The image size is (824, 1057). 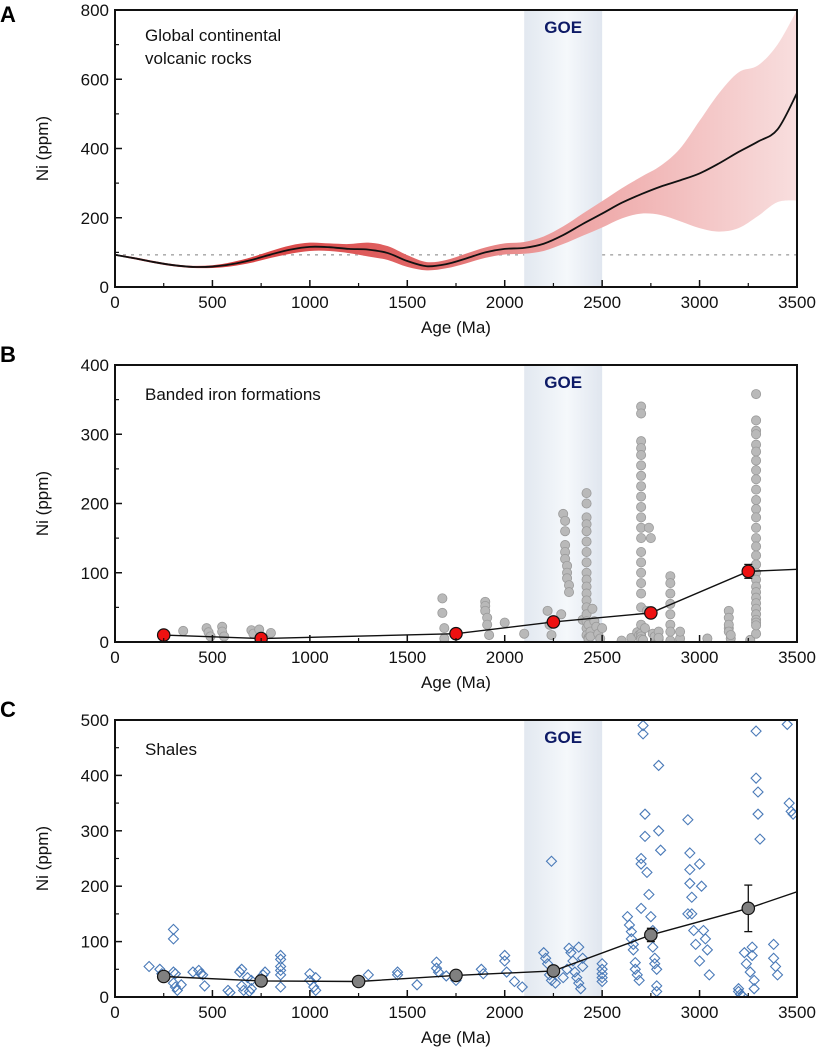 I want to click on x-tick-label: 2000, so click(x=505, y=1012).